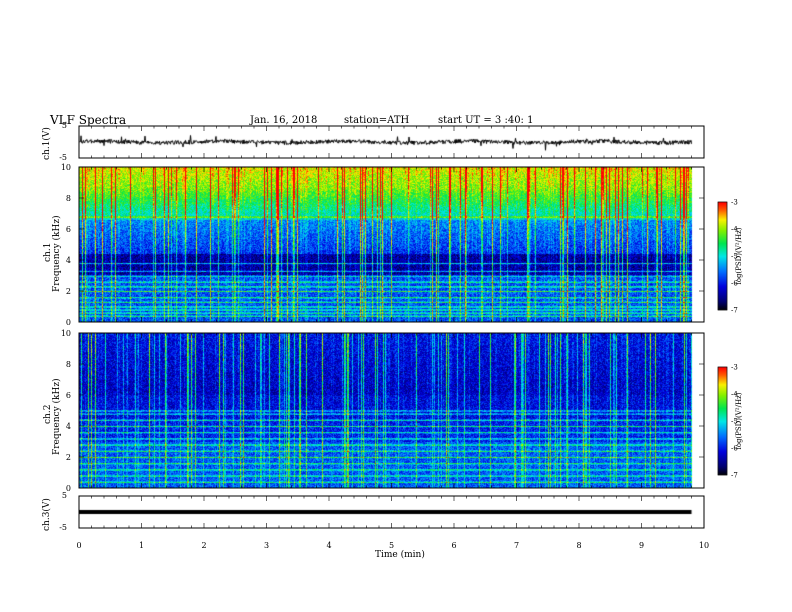  Describe the element at coordinates (78, 545) in the screenshot. I see `time-tick-label: 0` at that location.